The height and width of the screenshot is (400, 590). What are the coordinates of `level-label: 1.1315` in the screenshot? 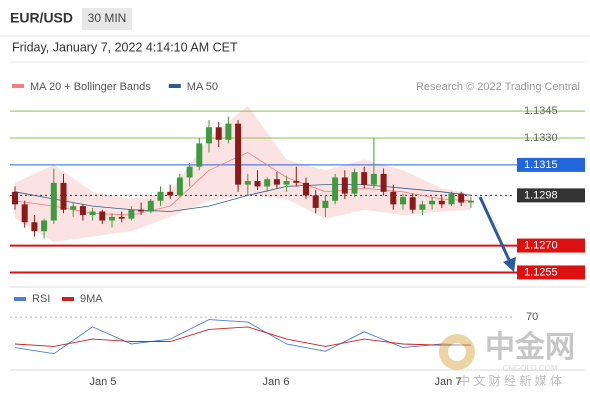 It's located at (541, 165).